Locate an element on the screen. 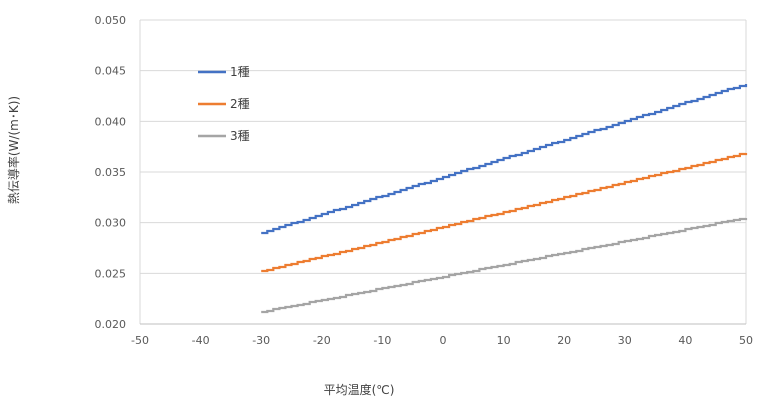 The width and height of the screenshot is (782, 415). legend-item: 2種 is located at coordinates (224, 104).